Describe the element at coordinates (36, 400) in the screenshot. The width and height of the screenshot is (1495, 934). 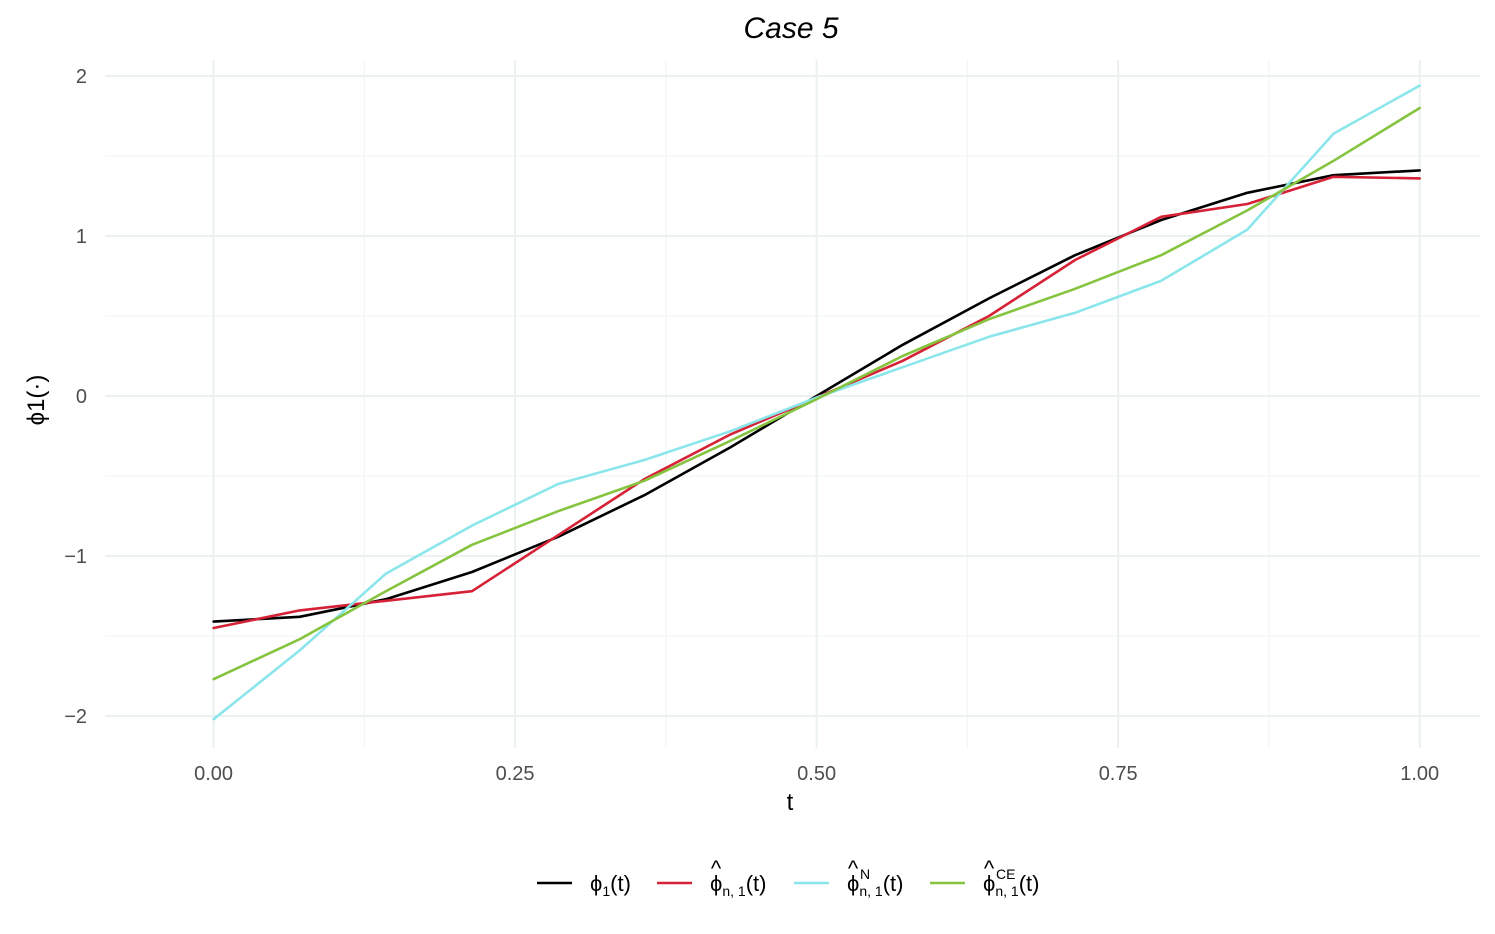
I see `y-axis-label: ϕ1(·)` at that location.